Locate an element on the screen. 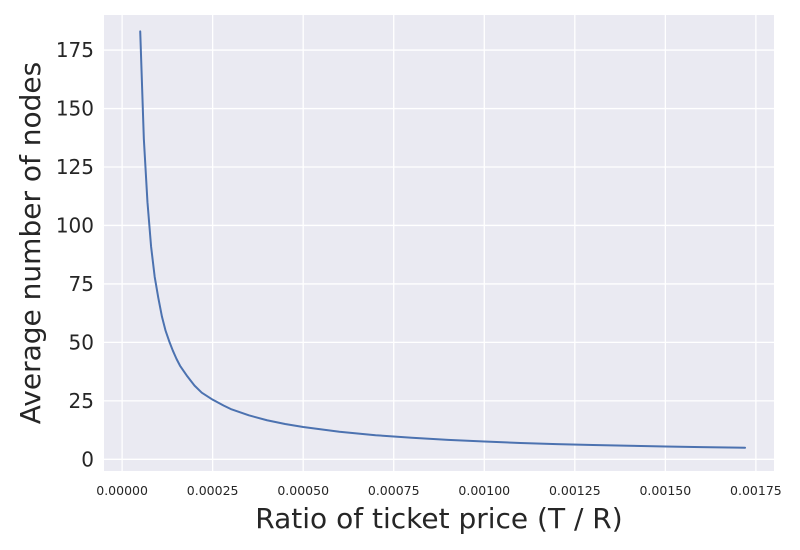 This screenshot has height=550, width=800. x-tick-label: 0.00100 is located at coordinates (484, 490).